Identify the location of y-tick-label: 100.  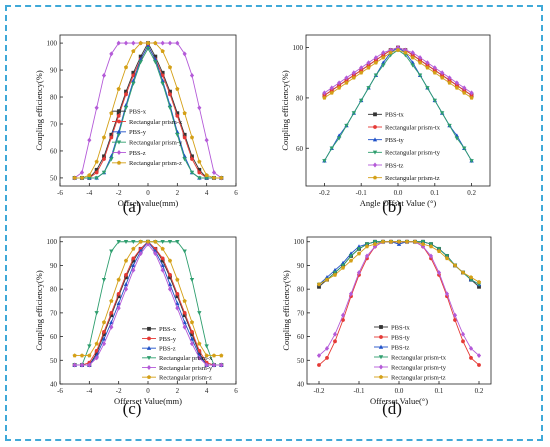
(298, 48).